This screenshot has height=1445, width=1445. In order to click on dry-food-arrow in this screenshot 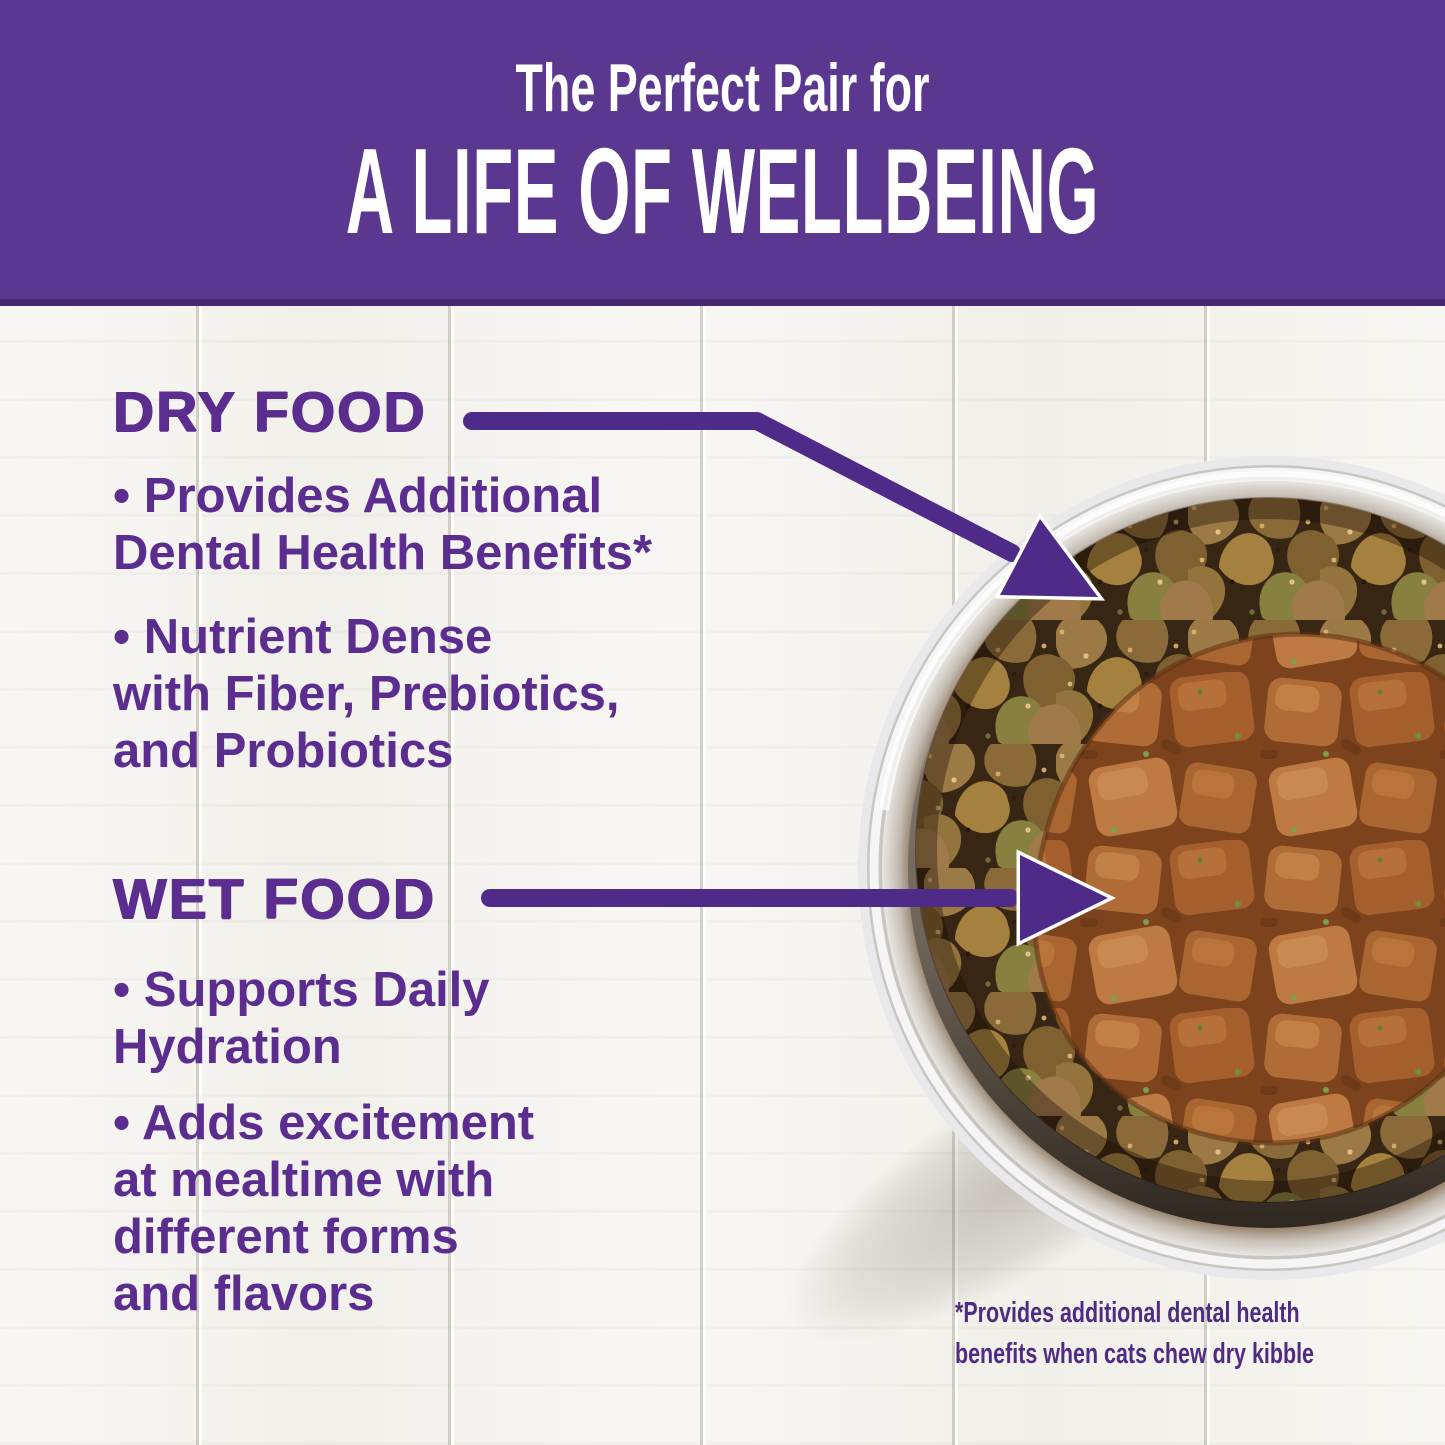, I will do `click(784, 506)`.